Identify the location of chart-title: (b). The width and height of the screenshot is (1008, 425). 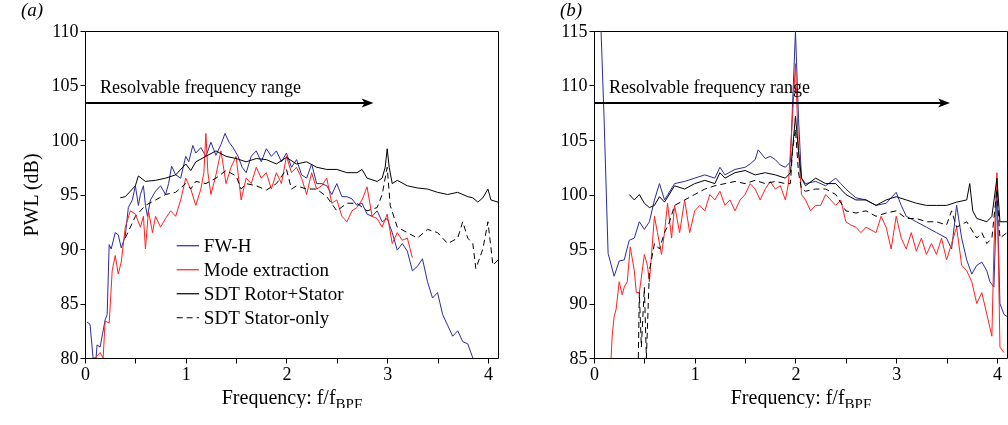
(571, 10).